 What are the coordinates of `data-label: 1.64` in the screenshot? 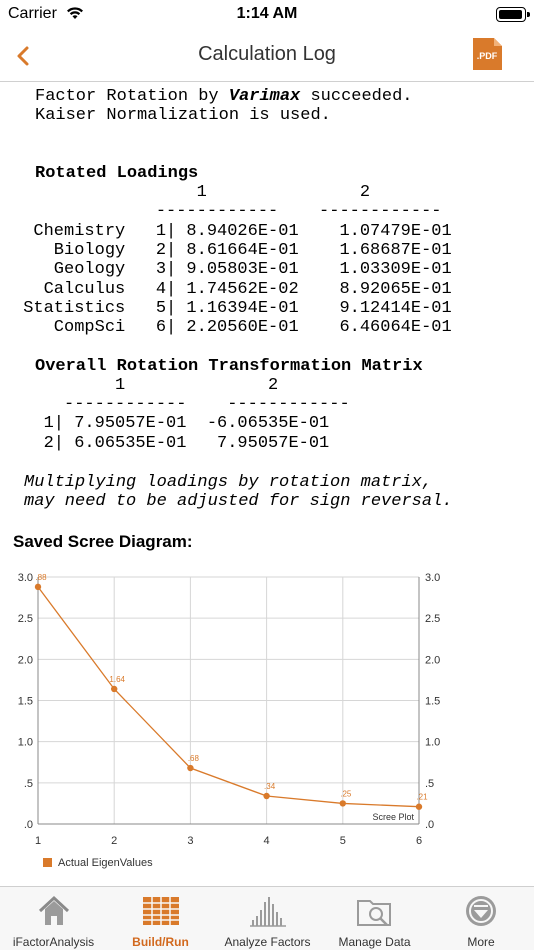 It's located at (117, 679).